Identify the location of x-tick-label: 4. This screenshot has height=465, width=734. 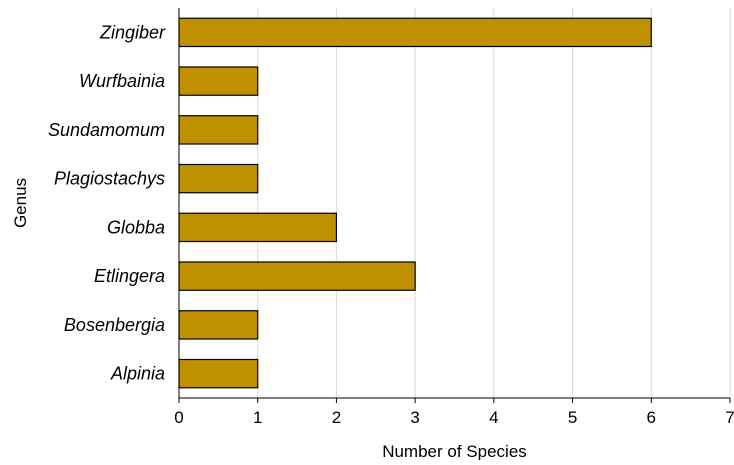
(493, 417).